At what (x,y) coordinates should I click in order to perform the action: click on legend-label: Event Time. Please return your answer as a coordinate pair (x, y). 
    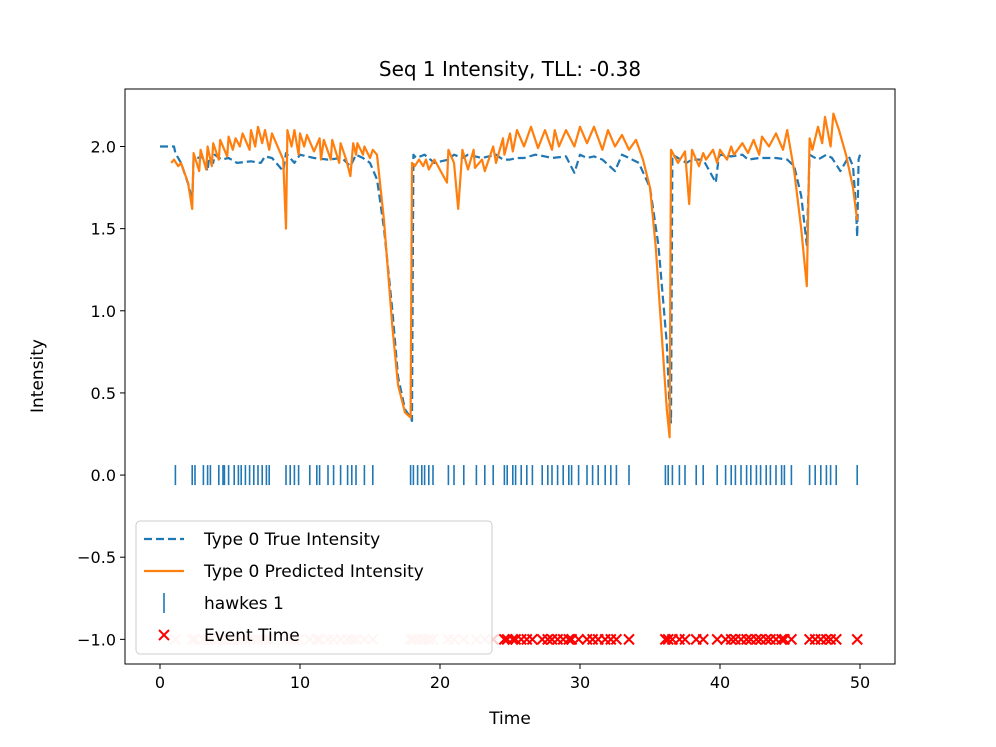
    Looking at the image, I should click on (252, 636).